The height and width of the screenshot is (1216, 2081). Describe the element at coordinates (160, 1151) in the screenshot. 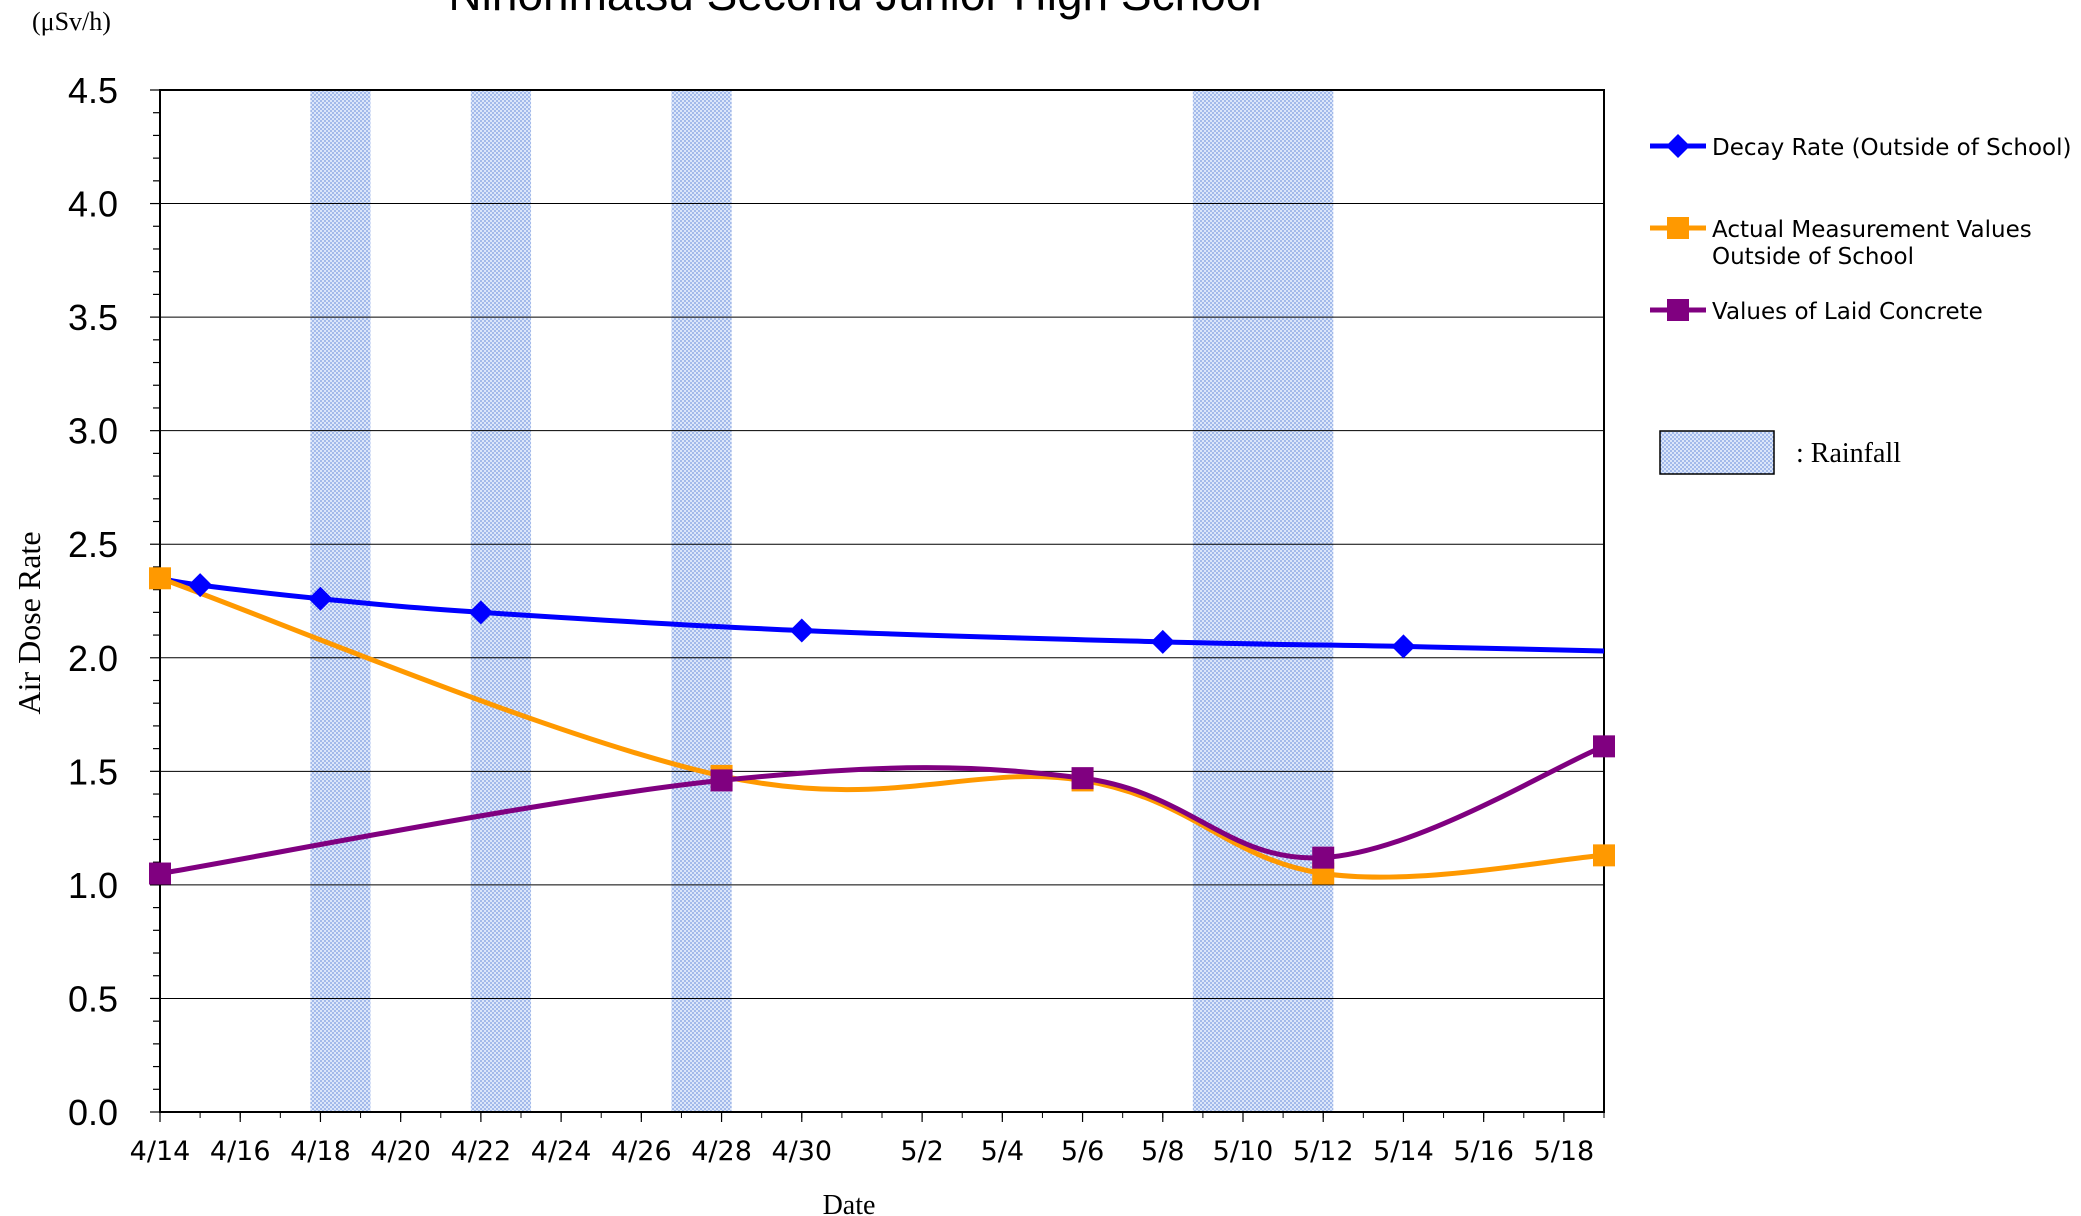

I see `x-tick-label: 4/14` at that location.